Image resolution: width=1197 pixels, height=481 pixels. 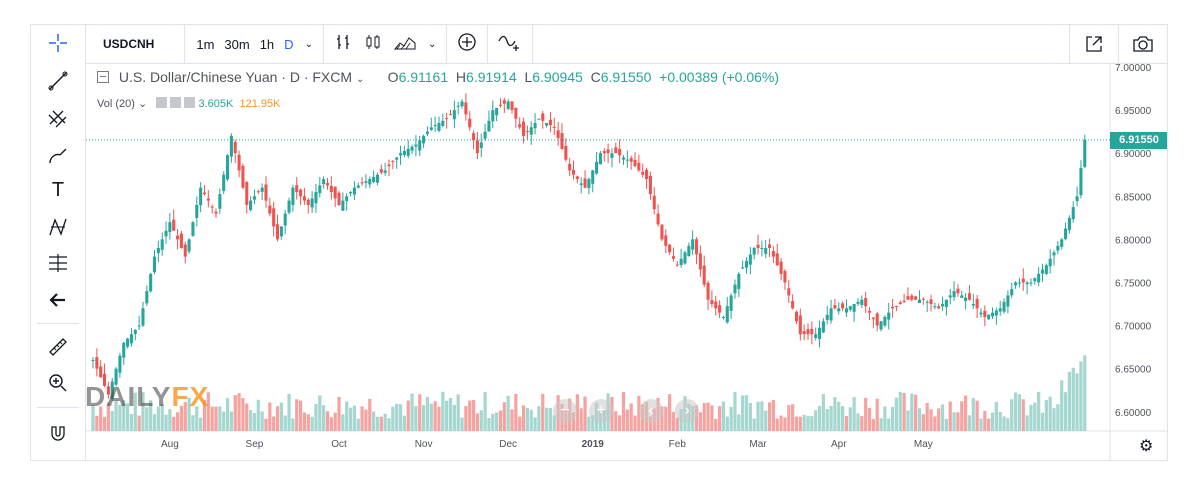 What do you see at coordinates (1146, 446) in the screenshot?
I see `gear-icon: ⚙` at bounding box center [1146, 446].